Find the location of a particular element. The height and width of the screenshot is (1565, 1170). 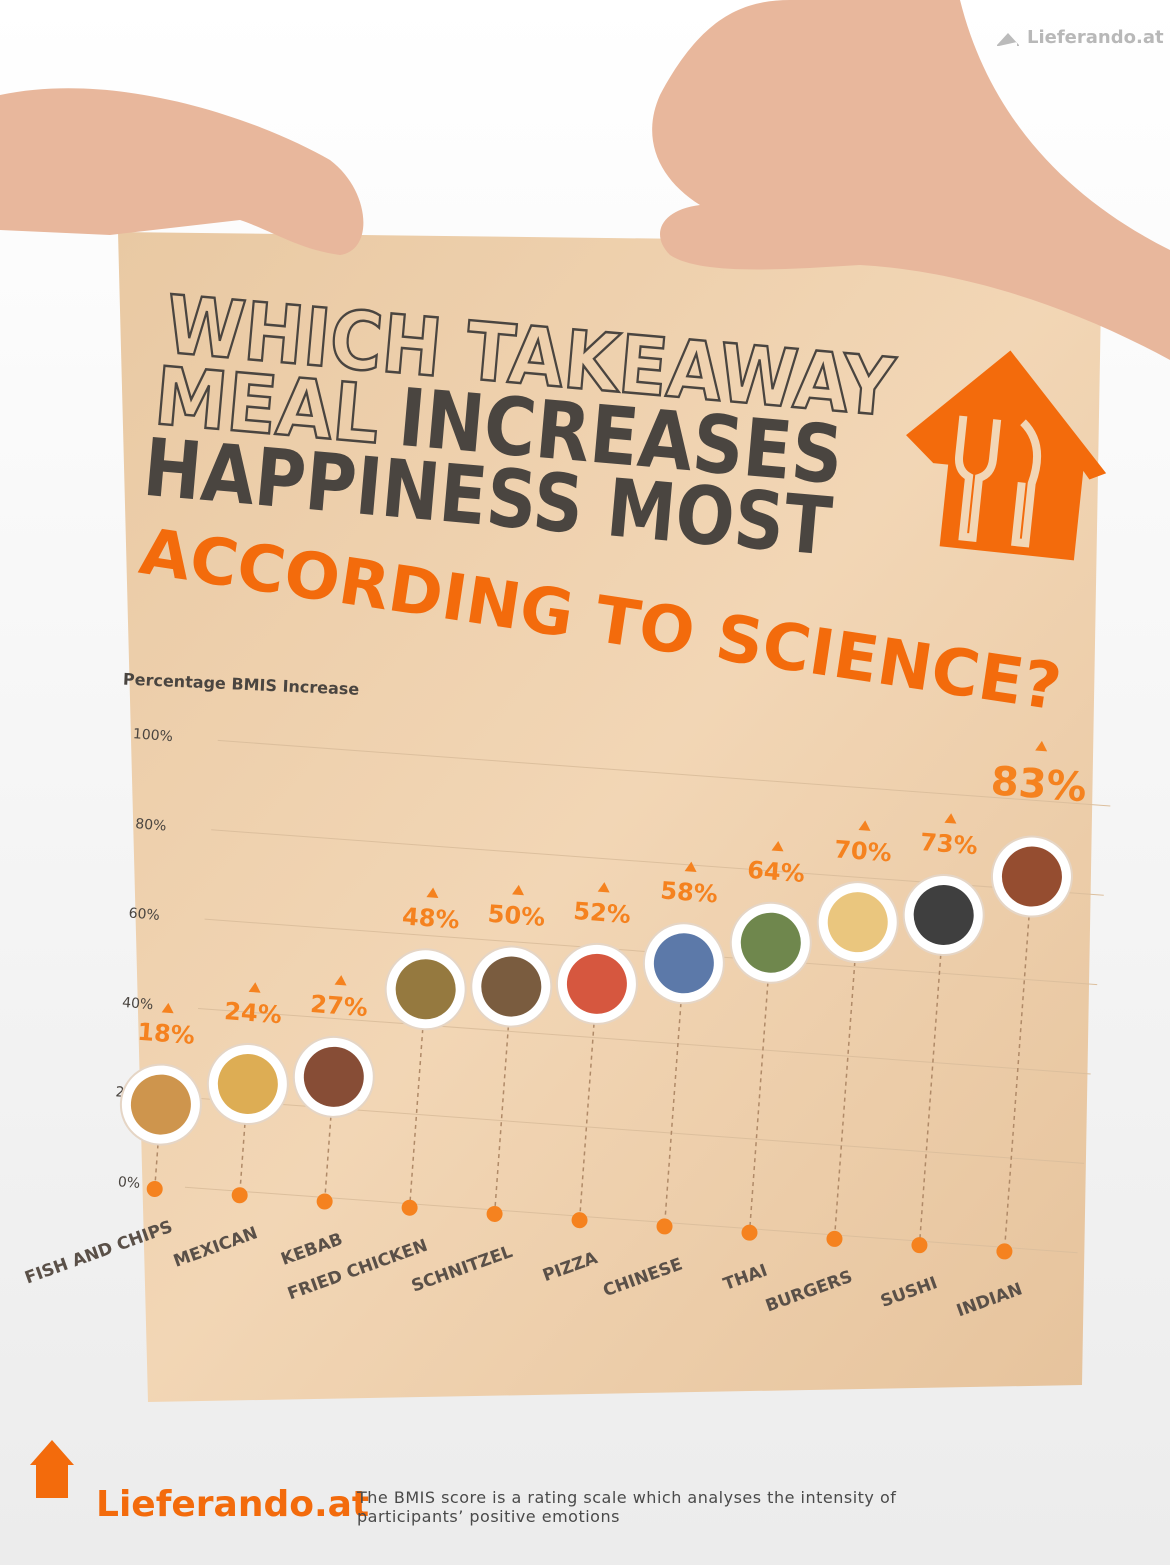

brand-small: Lieferando.at is located at coordinates (1095, 37).